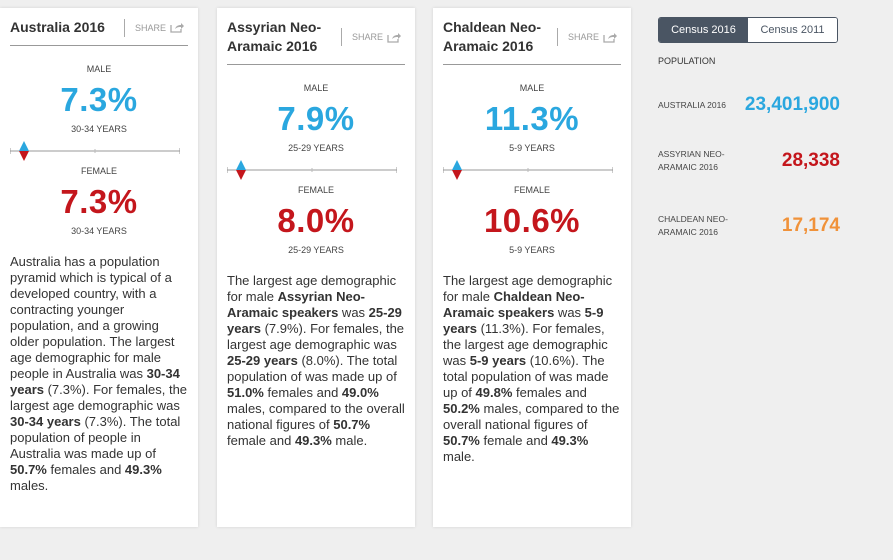  What do you see at coordinates (532, 118) in the screenshot?
I see `percentage: 11.3%` at bounding box center [532, 118].